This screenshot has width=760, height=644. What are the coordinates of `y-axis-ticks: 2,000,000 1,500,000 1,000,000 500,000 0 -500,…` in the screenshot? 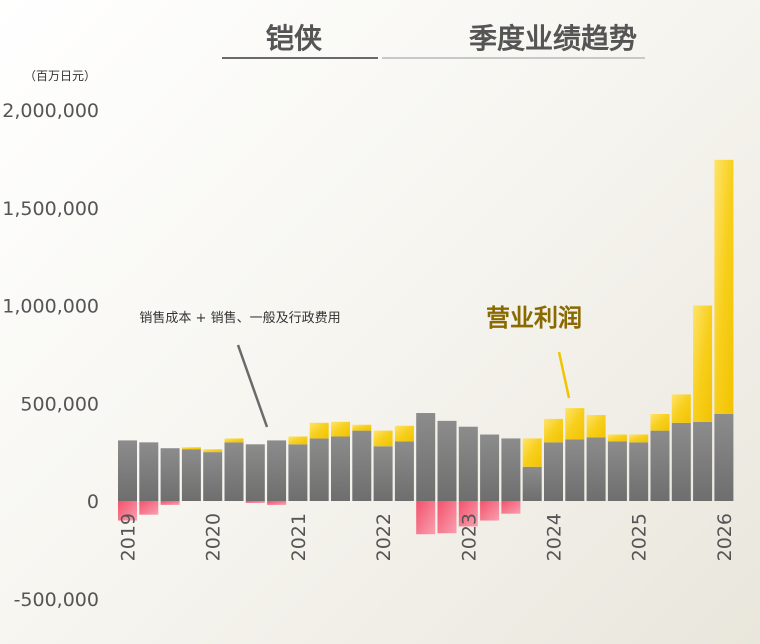 It's located at (50, 355).